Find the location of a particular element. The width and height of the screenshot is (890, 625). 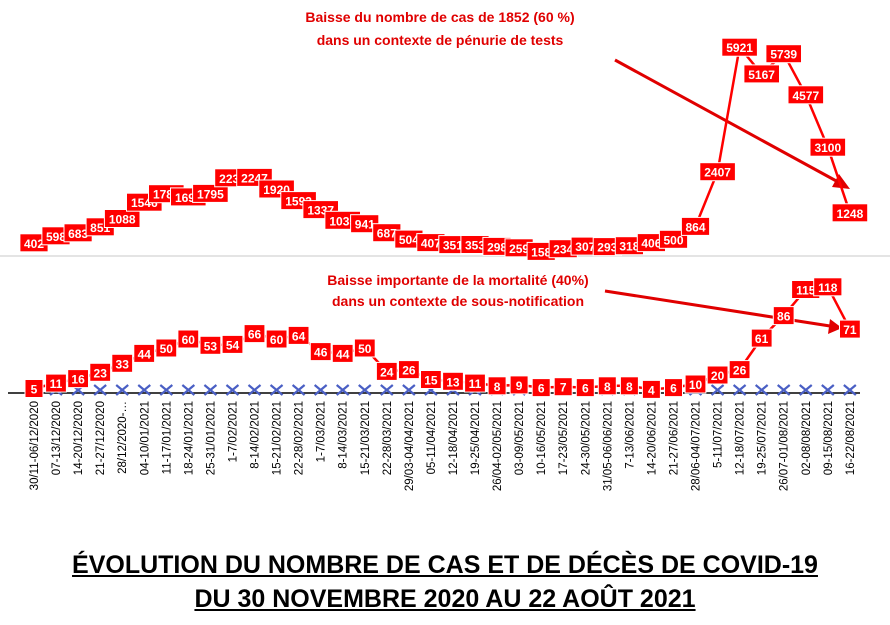

cases-data-label: 406 is located at coordinates (651, 244).